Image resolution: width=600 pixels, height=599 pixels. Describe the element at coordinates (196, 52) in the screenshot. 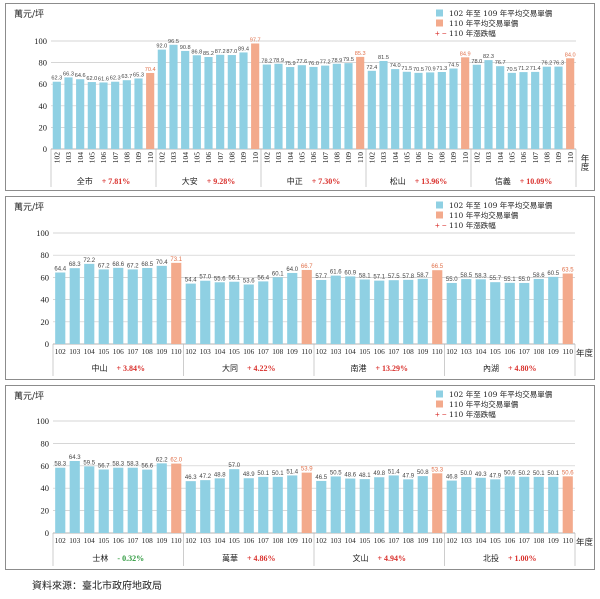

I see `value-label: 86.8` at that location.